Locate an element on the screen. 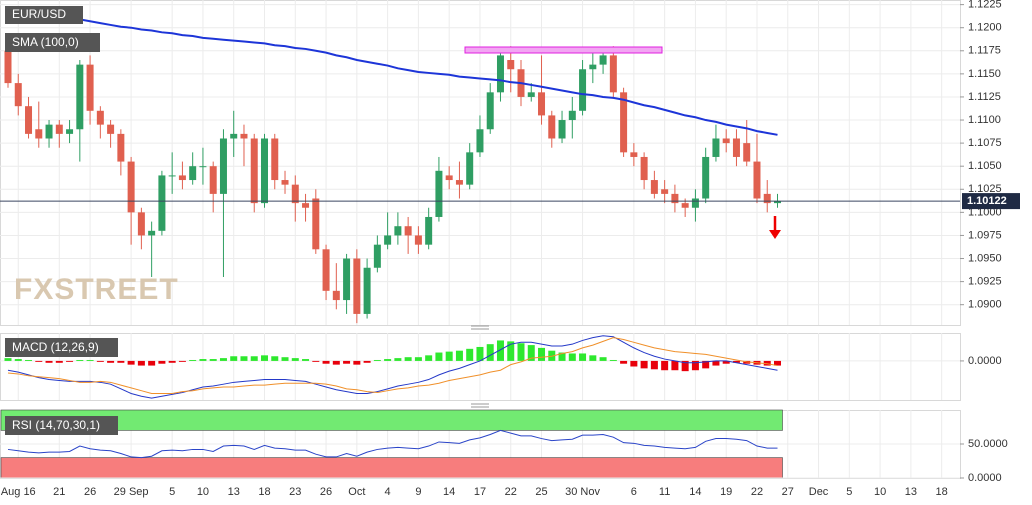 The height and width of the screenshot is (505, 1032). y-tick-label: 1.0950 is located at coordinates (985, 258).